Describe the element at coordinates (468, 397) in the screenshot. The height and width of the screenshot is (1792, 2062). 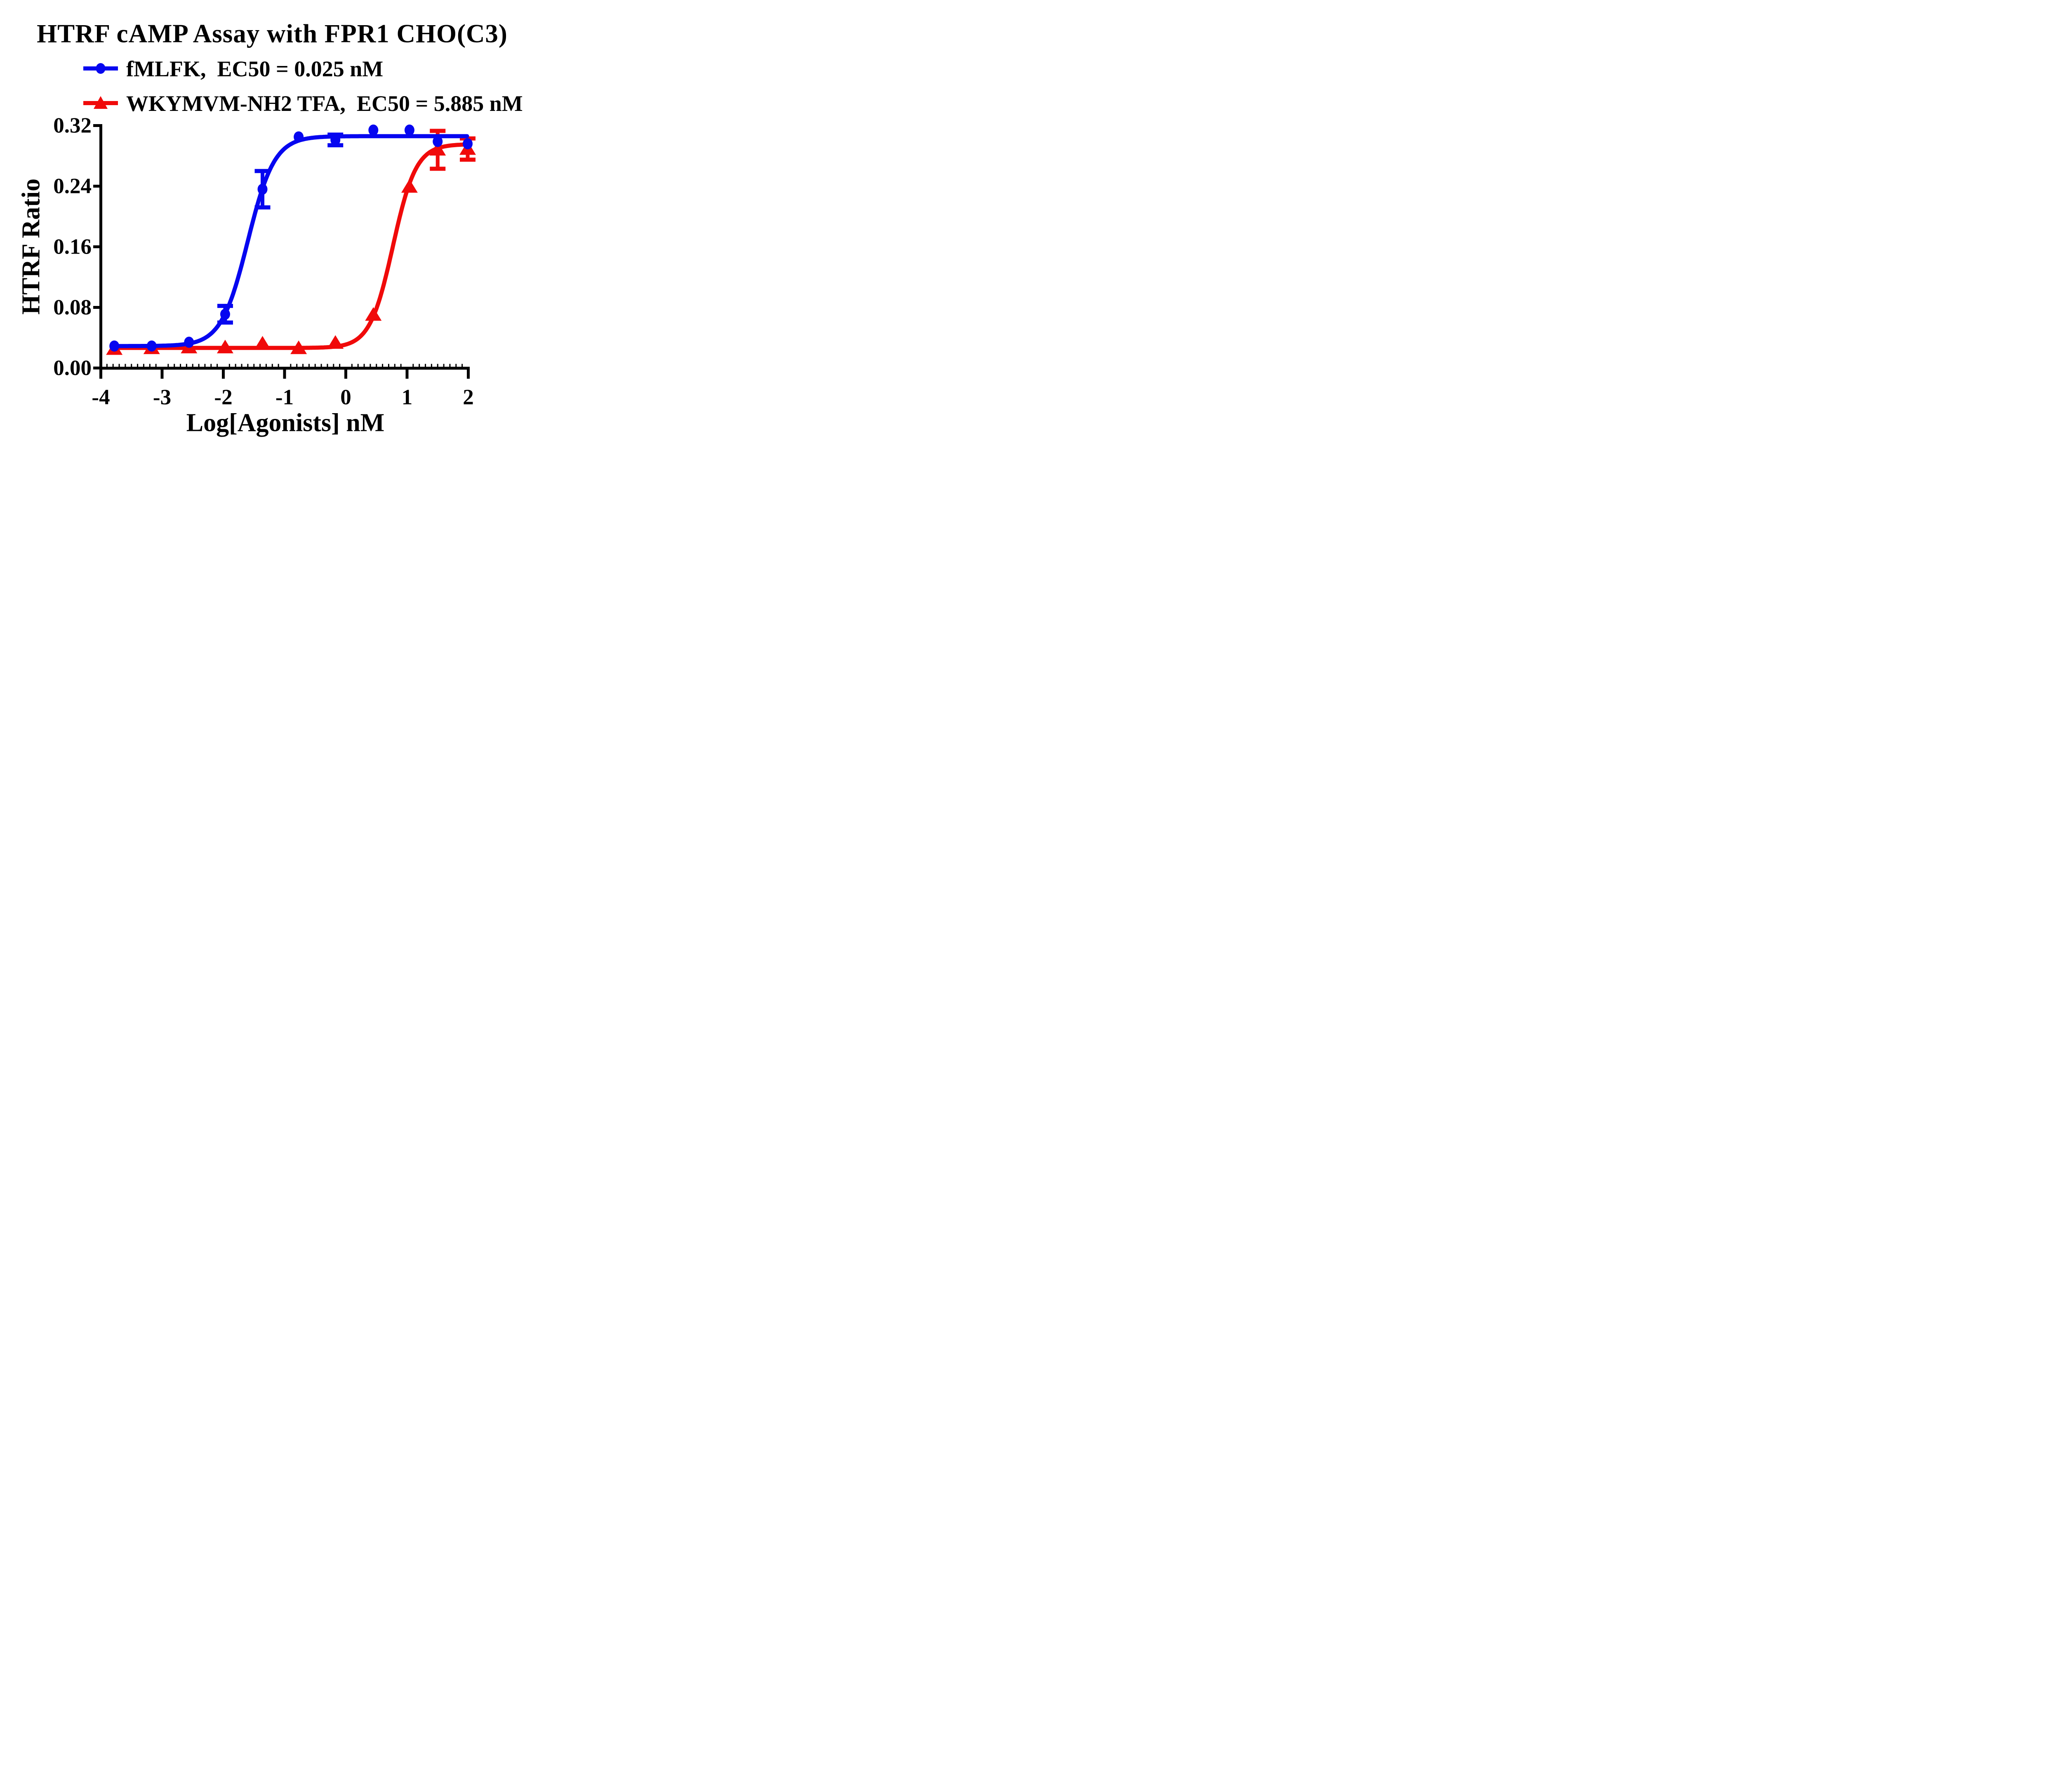
I see `x-tick-label: 2` at that location.